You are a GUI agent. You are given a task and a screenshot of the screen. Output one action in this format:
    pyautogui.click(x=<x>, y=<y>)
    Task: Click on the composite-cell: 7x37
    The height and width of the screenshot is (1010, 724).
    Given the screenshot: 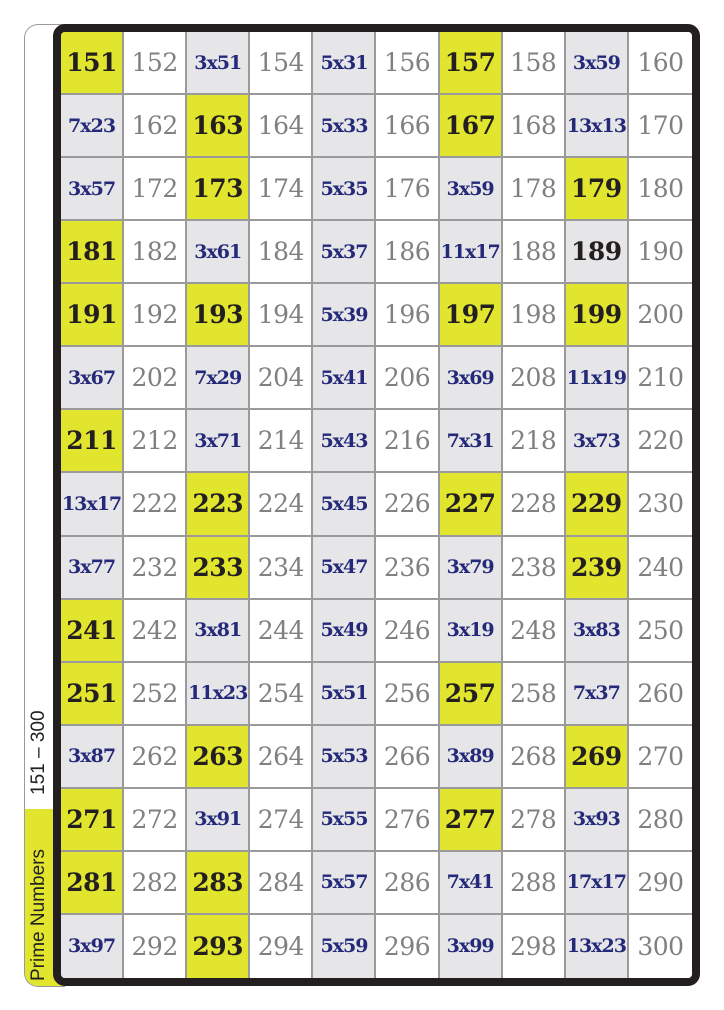 What is the action you would take?
    pyautogui.click(x=597, y=694)
    